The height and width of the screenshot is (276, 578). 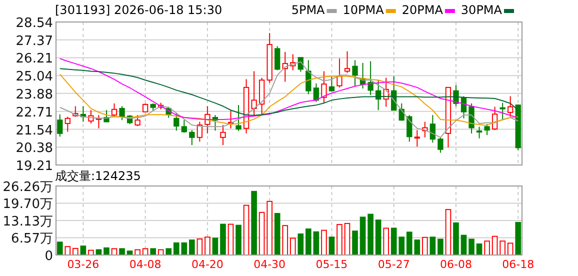 What do you see at coordinates (27, 222) in the screenshot?
I see `y-tick-label: 13.13万` at bounding box center [27, 222].